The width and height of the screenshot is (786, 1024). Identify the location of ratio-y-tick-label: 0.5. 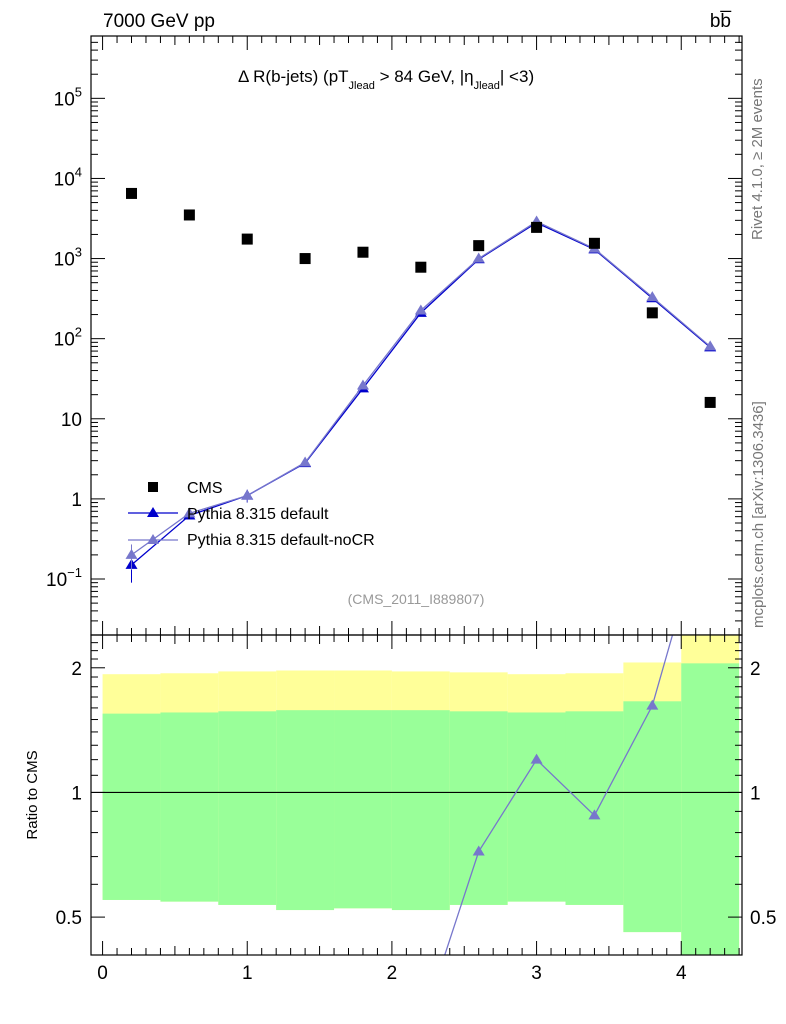
(69, 918).